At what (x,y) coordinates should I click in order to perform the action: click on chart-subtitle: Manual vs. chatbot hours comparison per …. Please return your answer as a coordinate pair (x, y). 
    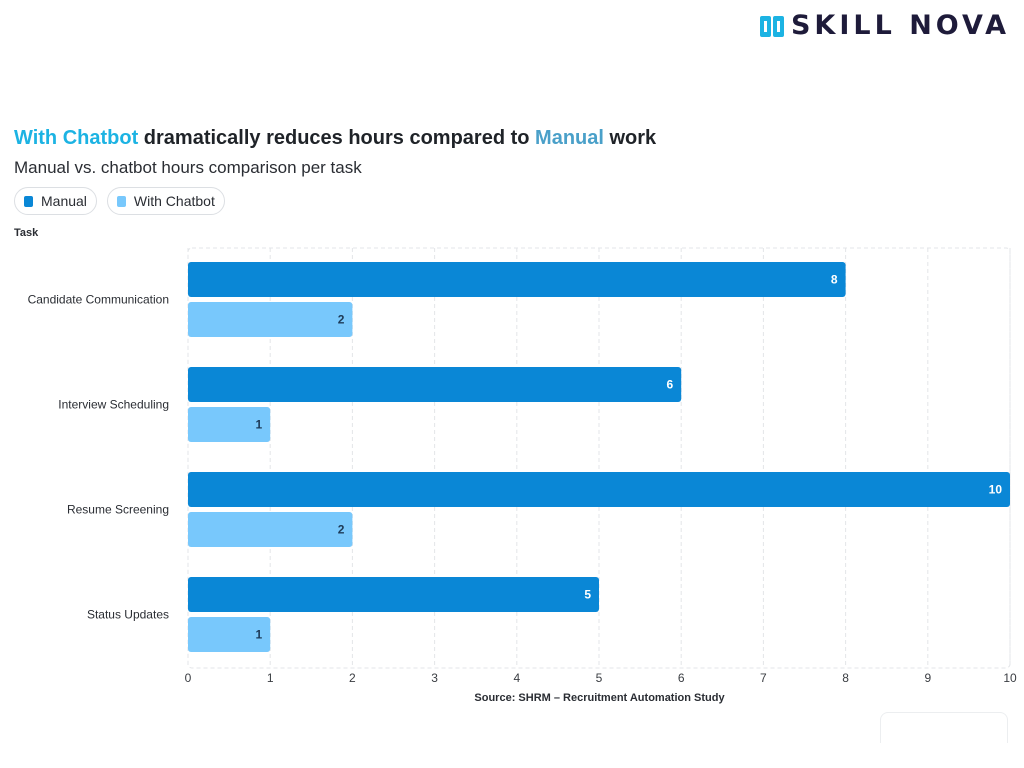
    Looking at the image, I should click on (188, 167).